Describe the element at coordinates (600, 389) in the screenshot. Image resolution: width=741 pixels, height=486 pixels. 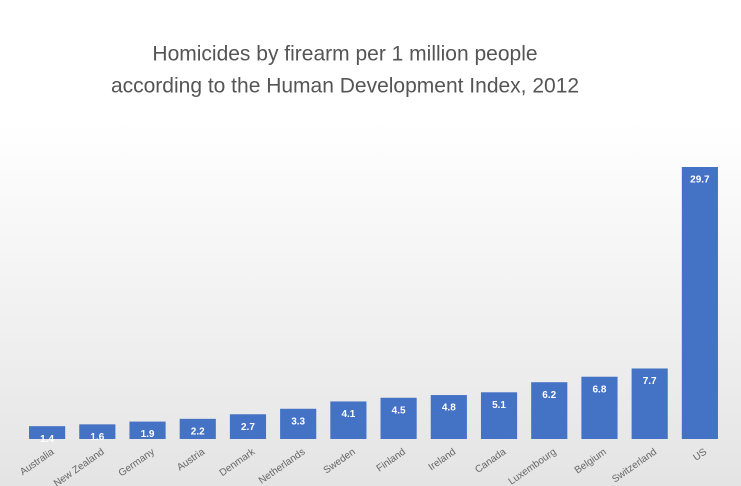
I see `value-label: 6.8` at that location.